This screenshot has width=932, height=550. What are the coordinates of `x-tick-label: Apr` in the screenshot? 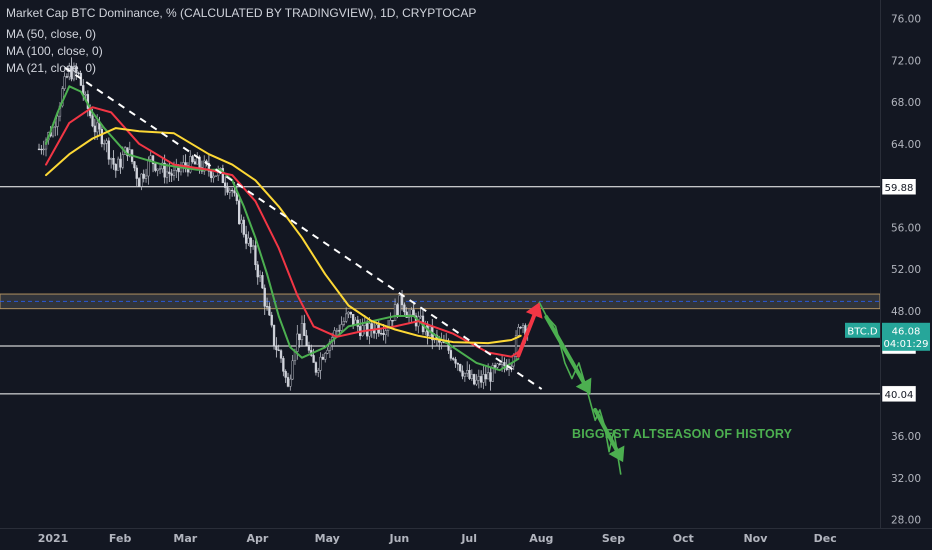 It's located at (258, 538).